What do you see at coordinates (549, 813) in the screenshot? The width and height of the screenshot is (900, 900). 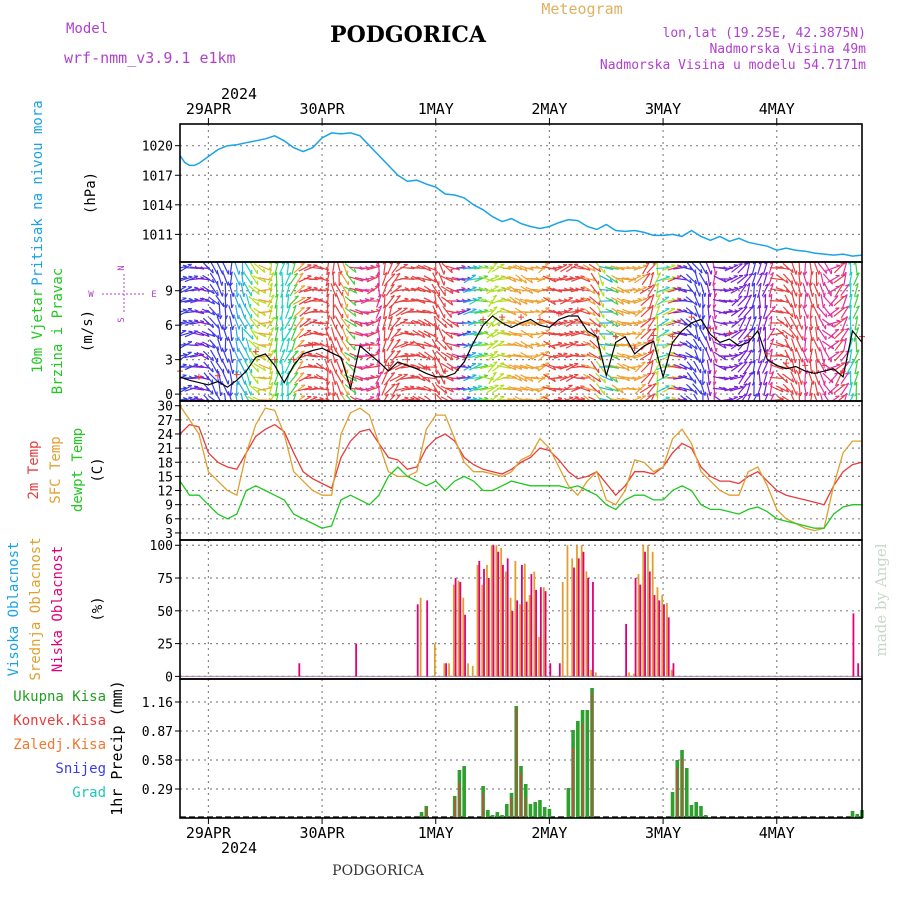 I see `precip-total-bar` at bounding box center [549, 813].